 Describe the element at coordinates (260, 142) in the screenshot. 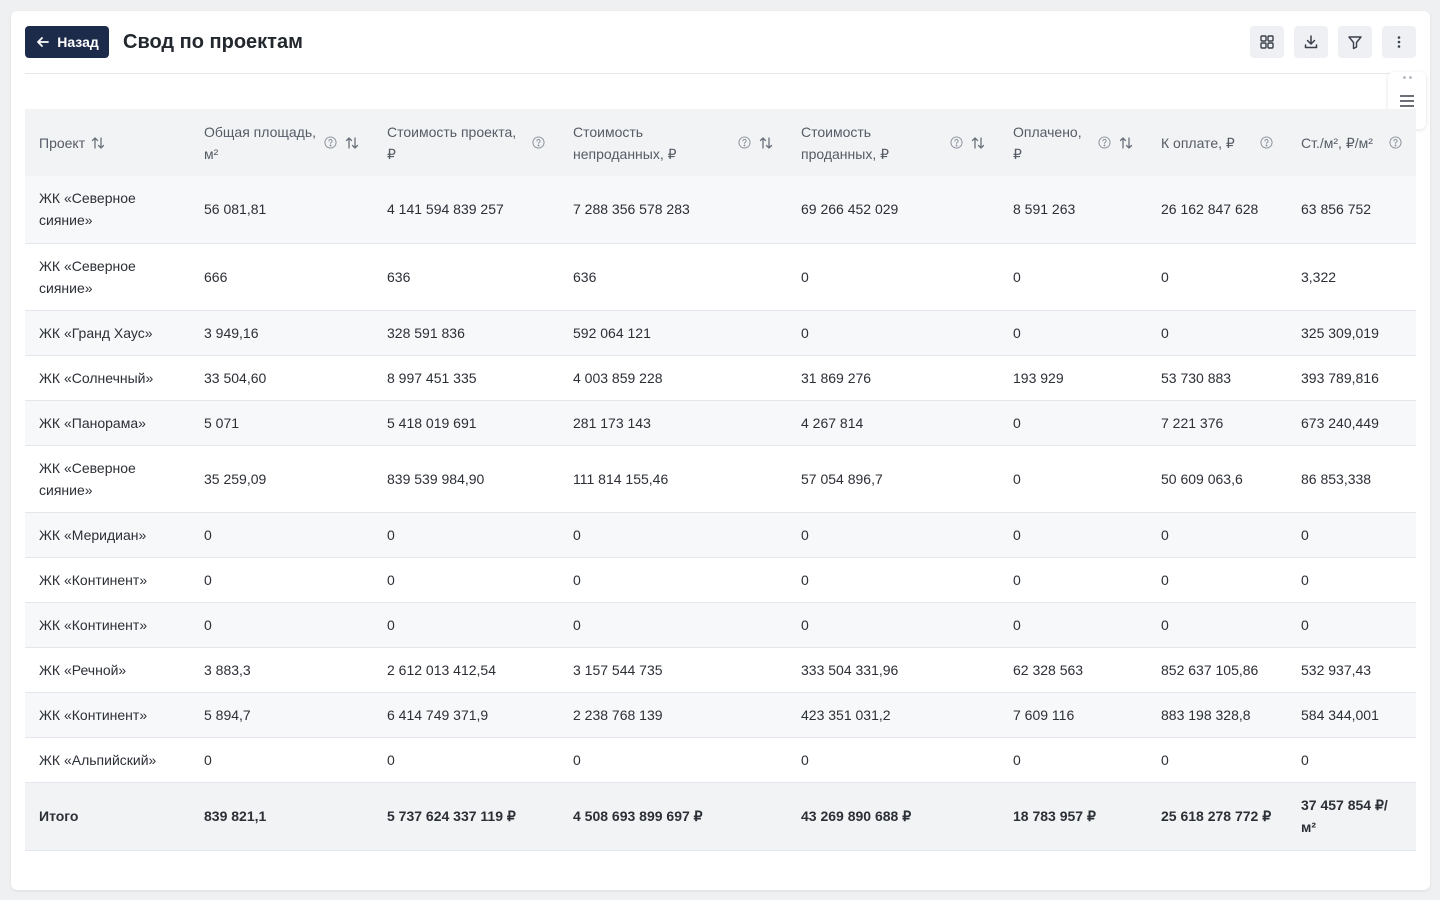

I see `column-header-label: Общая площадь, м²` at that location.